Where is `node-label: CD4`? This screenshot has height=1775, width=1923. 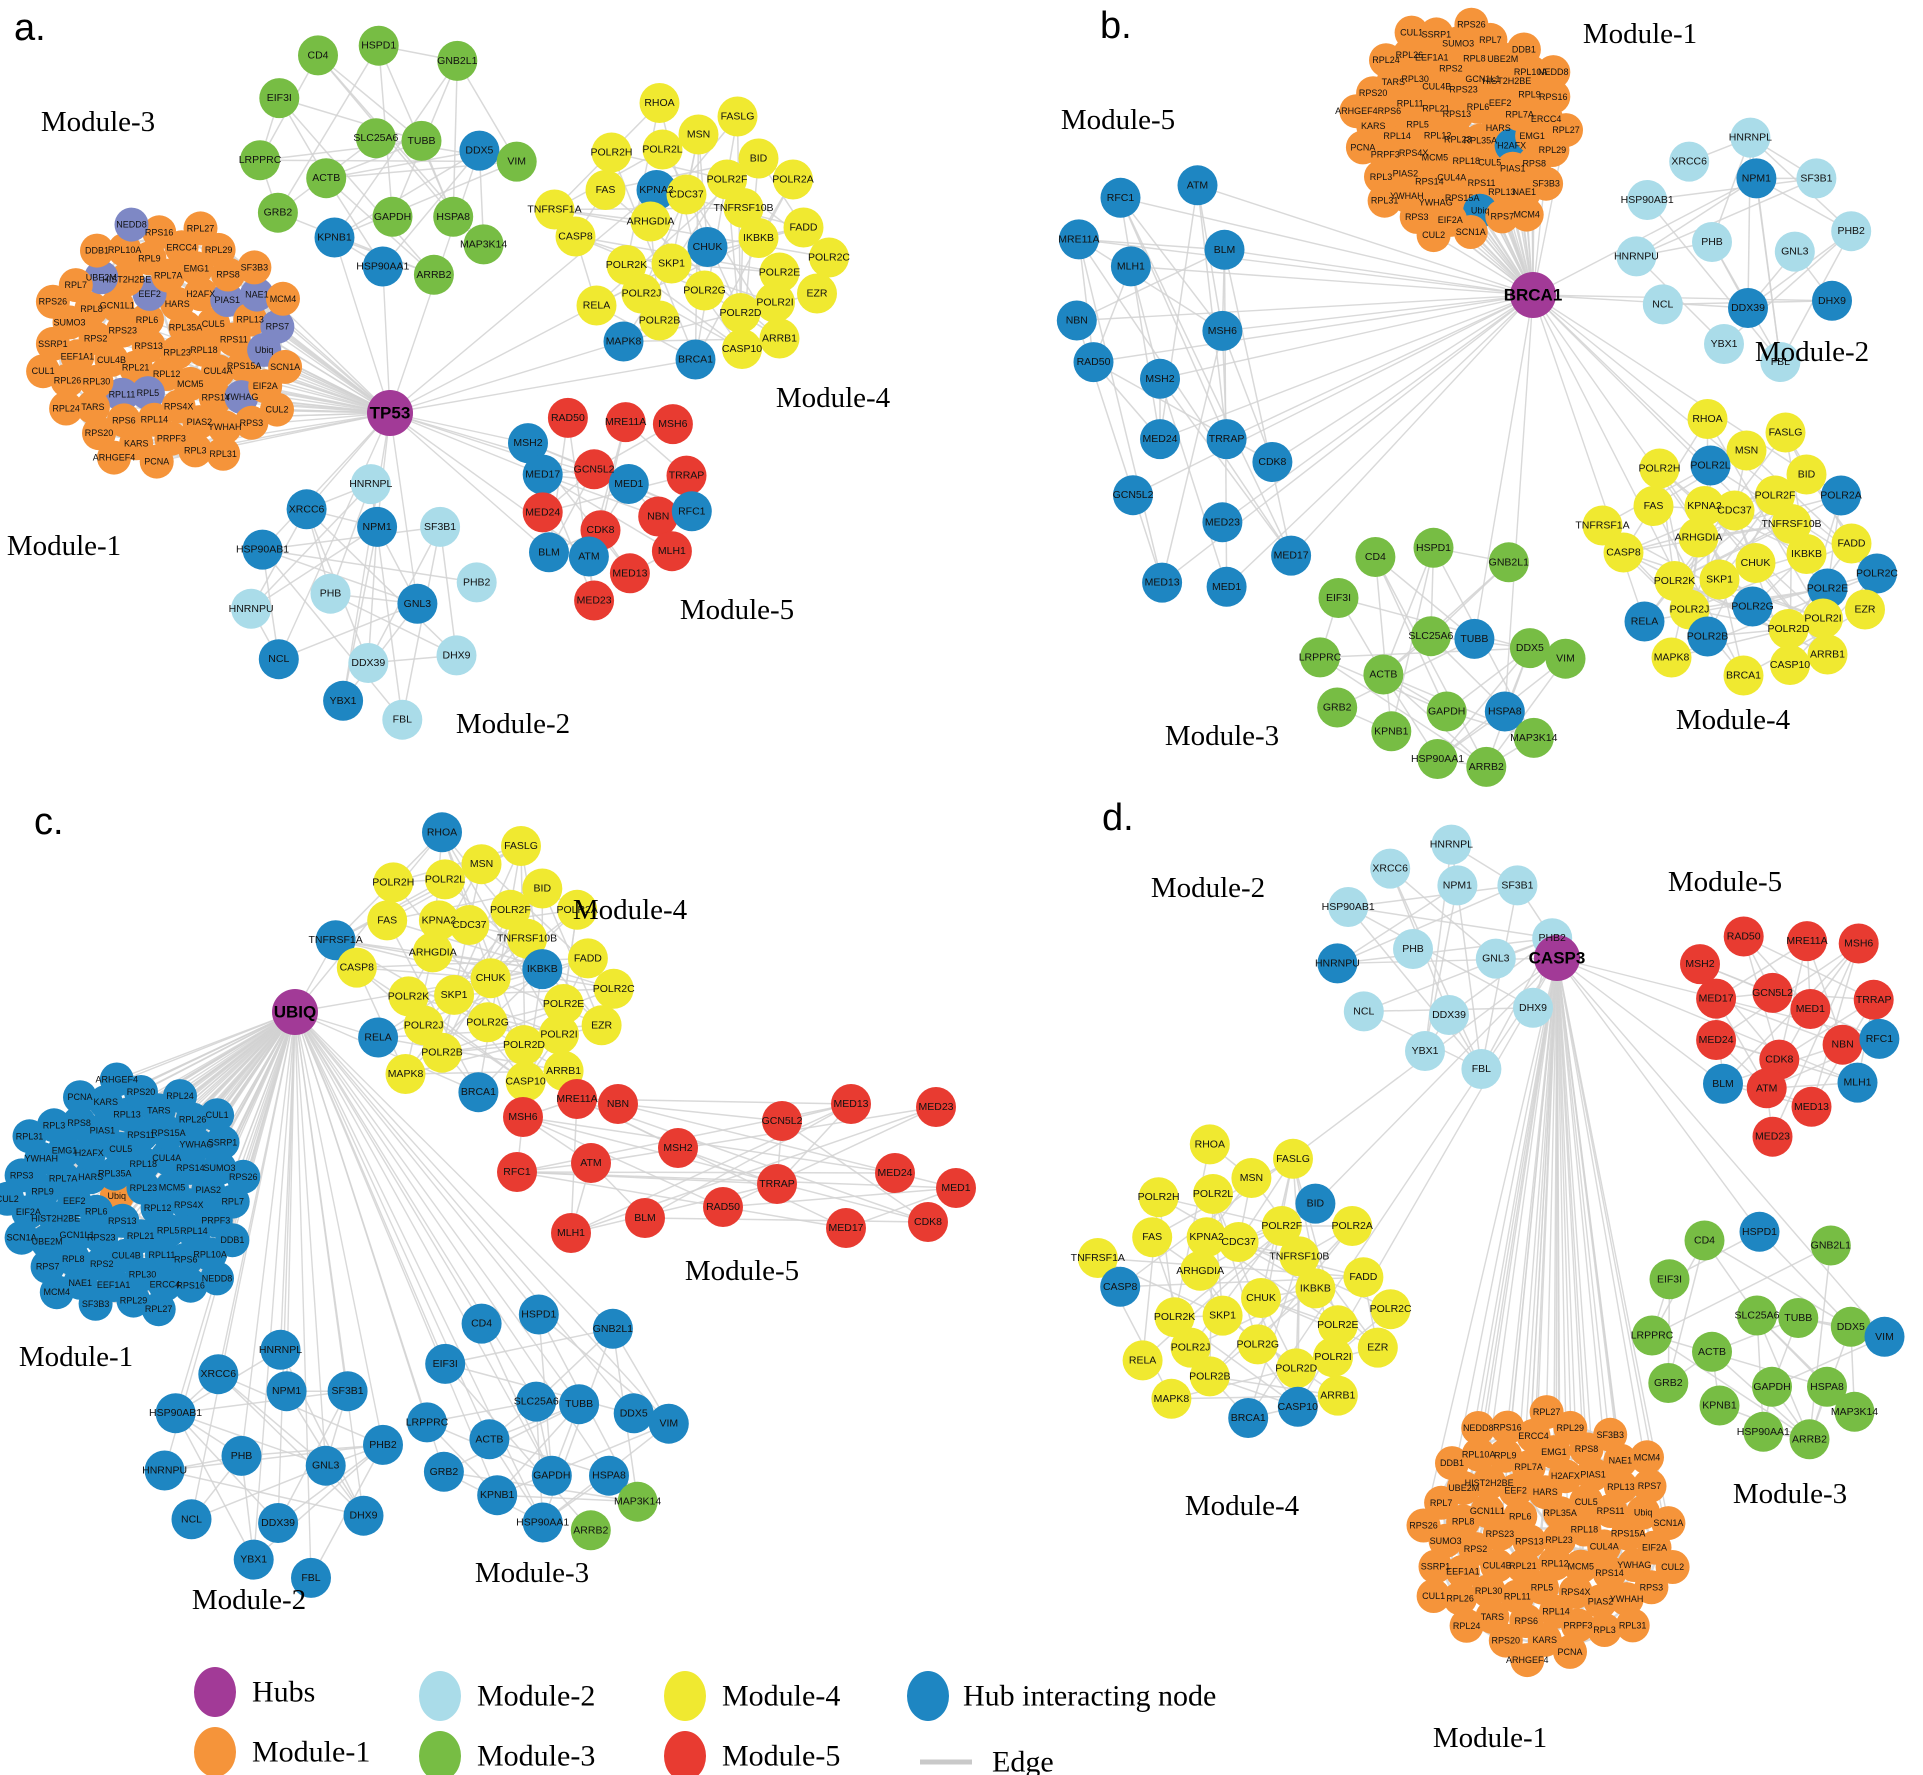
node-label: CD4 is located at coordinates (1704, 1241).